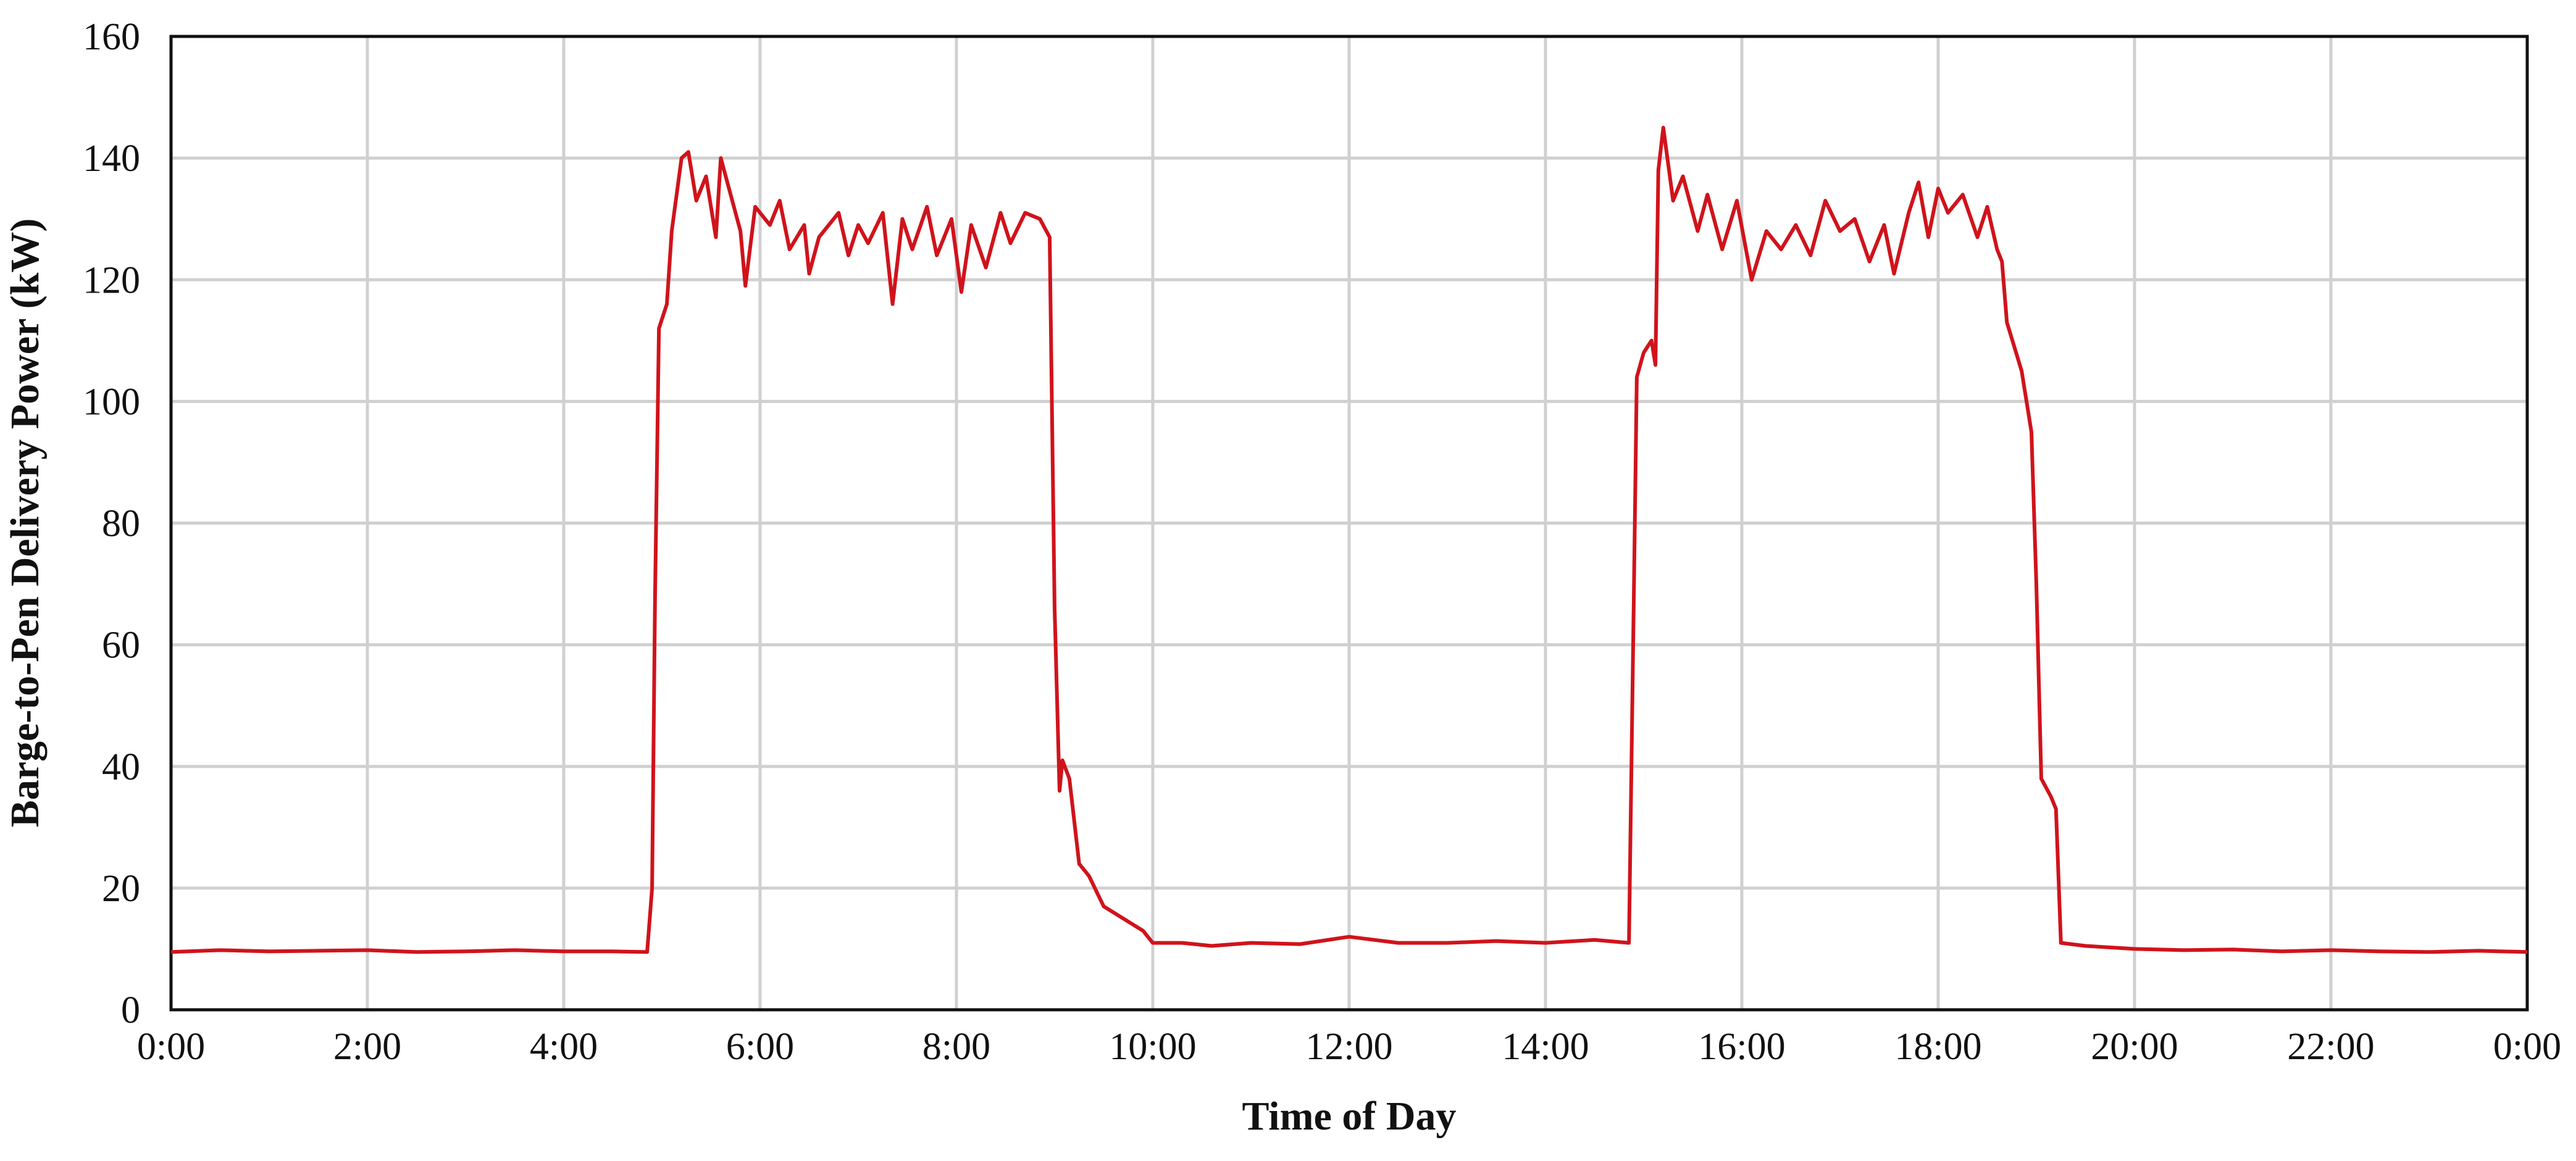  I want to click on y-tick-label: 20, so click(121, 889).